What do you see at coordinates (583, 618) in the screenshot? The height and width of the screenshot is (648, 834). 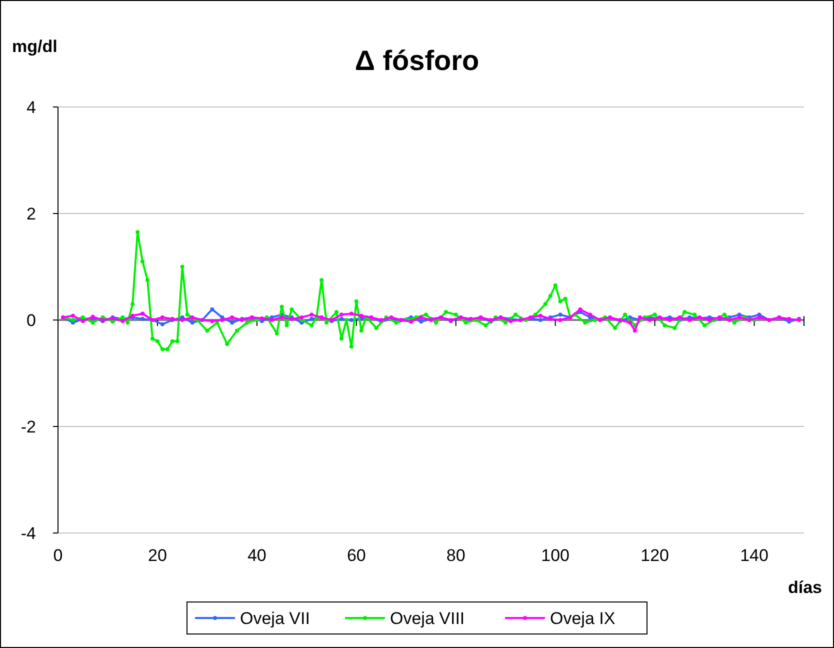 I see `legend-label: Oveja IX` at bounding box center [583, 618].